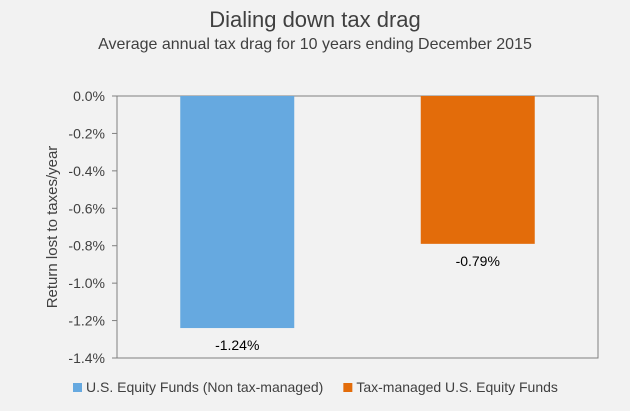 The width and height of the screenshot is (630, 411). What do you see at coordinates (478, 261) in the screenshot?
I see `data-label-2: -0.79%` at bounding box center [478, 261].